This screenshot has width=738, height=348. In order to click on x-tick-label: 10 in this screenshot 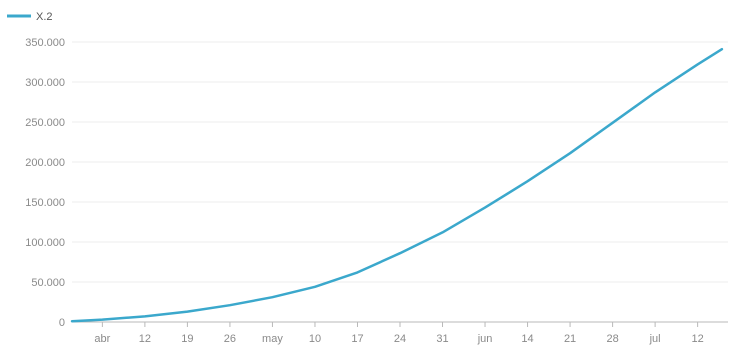, I will do `click(315, 339)`.